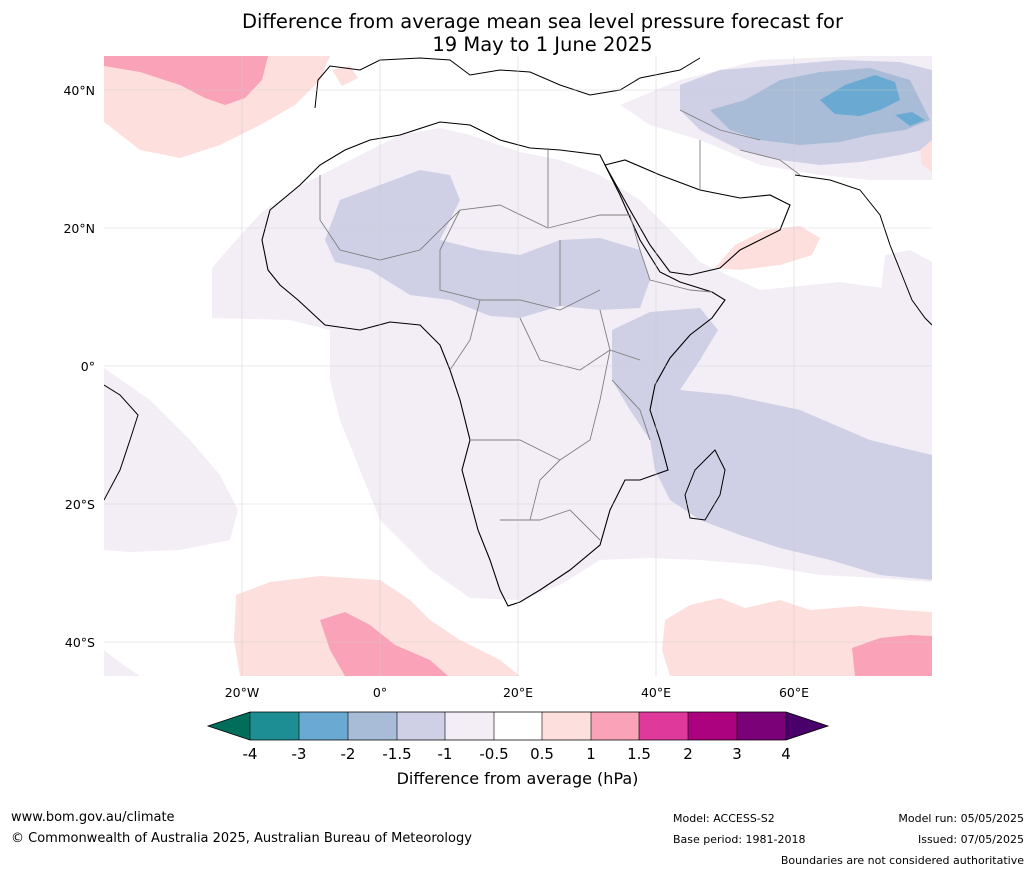 The width and height of the screenshot is (1035, 873). What do you see at coordinates (380, 692) in the screenshot?
I see `lon-label-0: 0°` at bounding box center [380, 692].